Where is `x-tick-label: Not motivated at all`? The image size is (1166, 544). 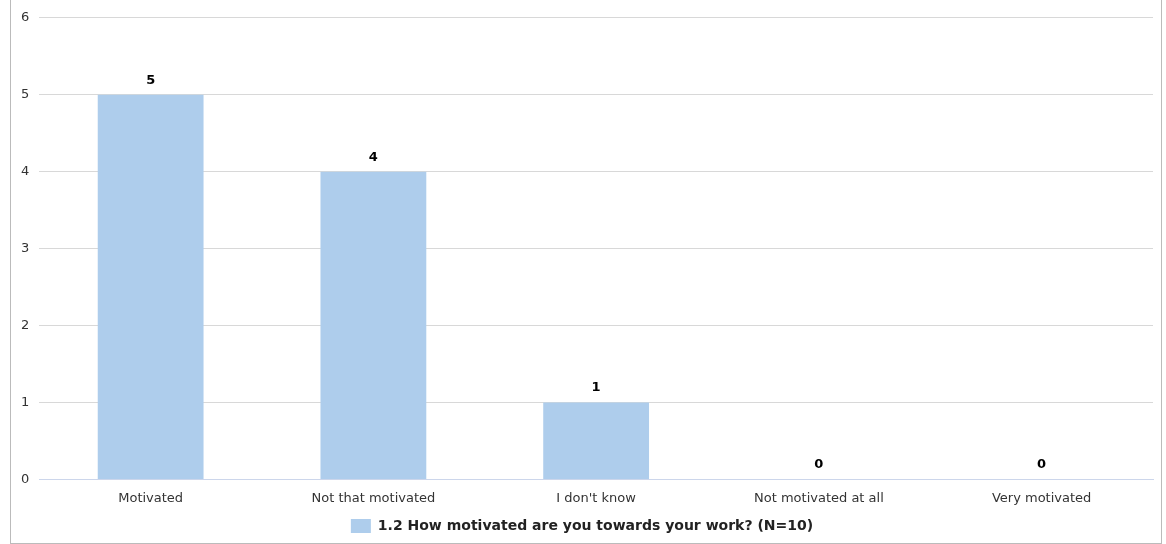 x-tick-label: Not motivated at all is located at coordinates (819, 497).